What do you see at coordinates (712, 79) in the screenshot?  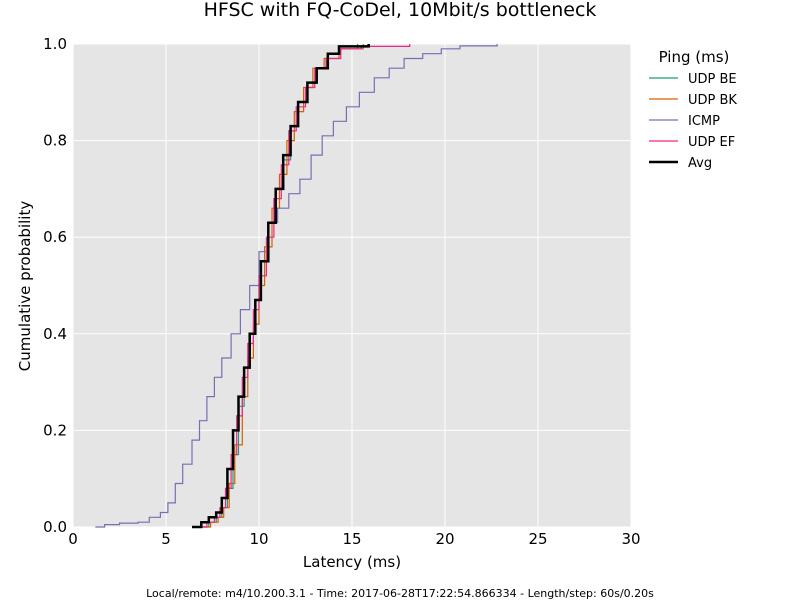 I see `legend-label-udp-be: UDP BE` at bounding box center [712, 79].